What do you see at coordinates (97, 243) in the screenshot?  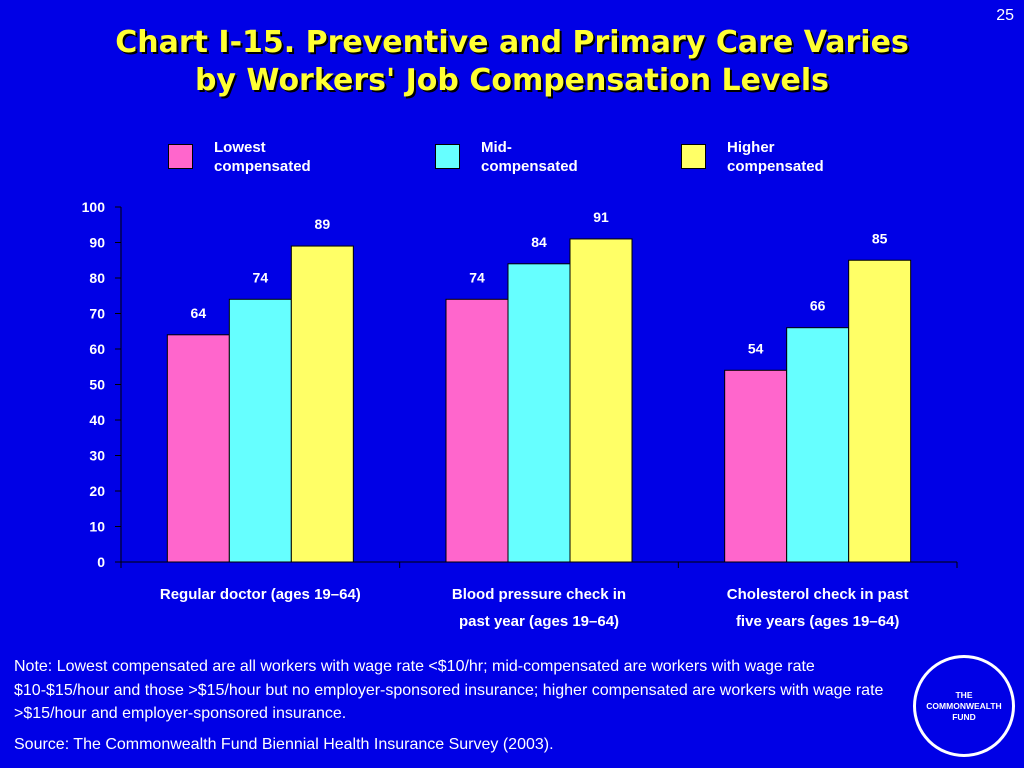 I see `y-tick-label: 90` at bounding box center [97, 243].